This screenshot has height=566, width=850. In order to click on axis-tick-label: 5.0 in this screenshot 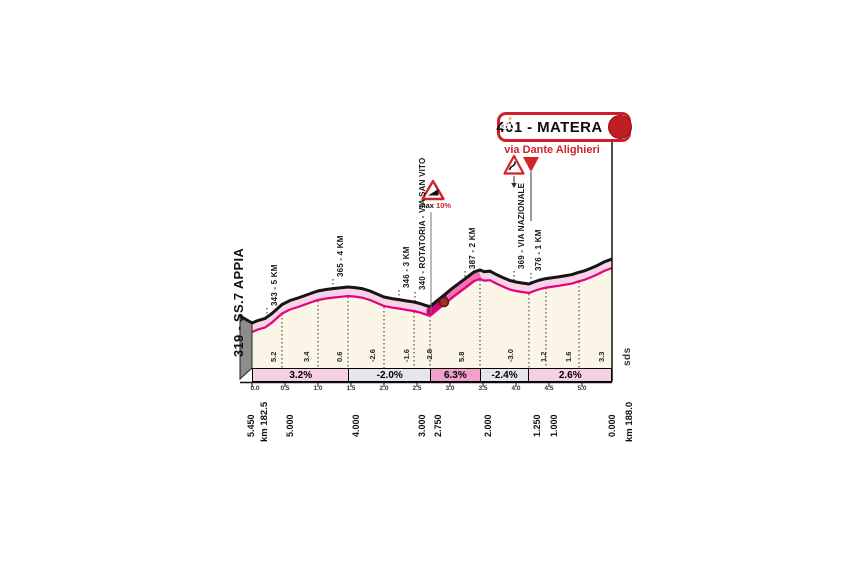, I will do `click(582, 388)`.